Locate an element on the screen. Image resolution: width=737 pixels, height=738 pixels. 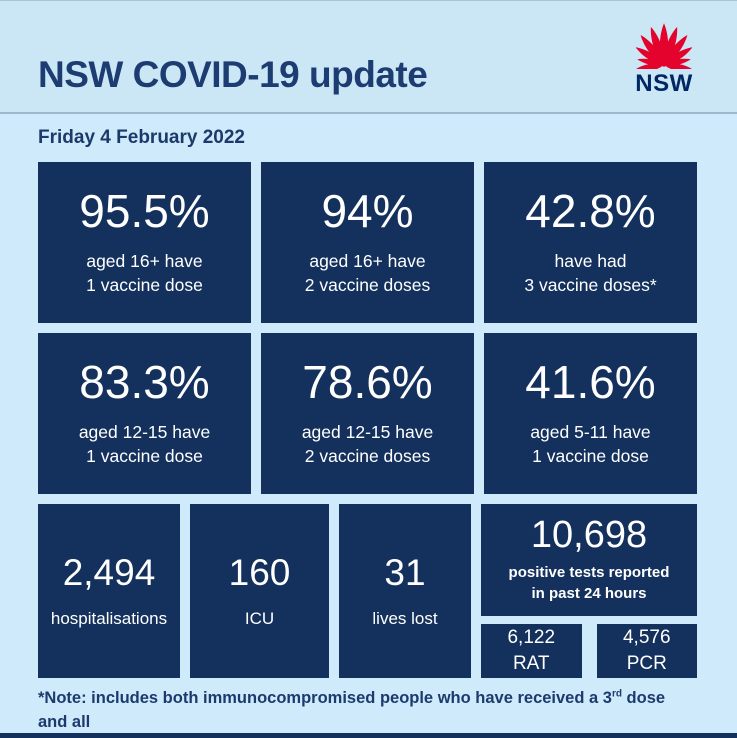
nsw-government-logo: NSW is located at coordinates (664, 54).